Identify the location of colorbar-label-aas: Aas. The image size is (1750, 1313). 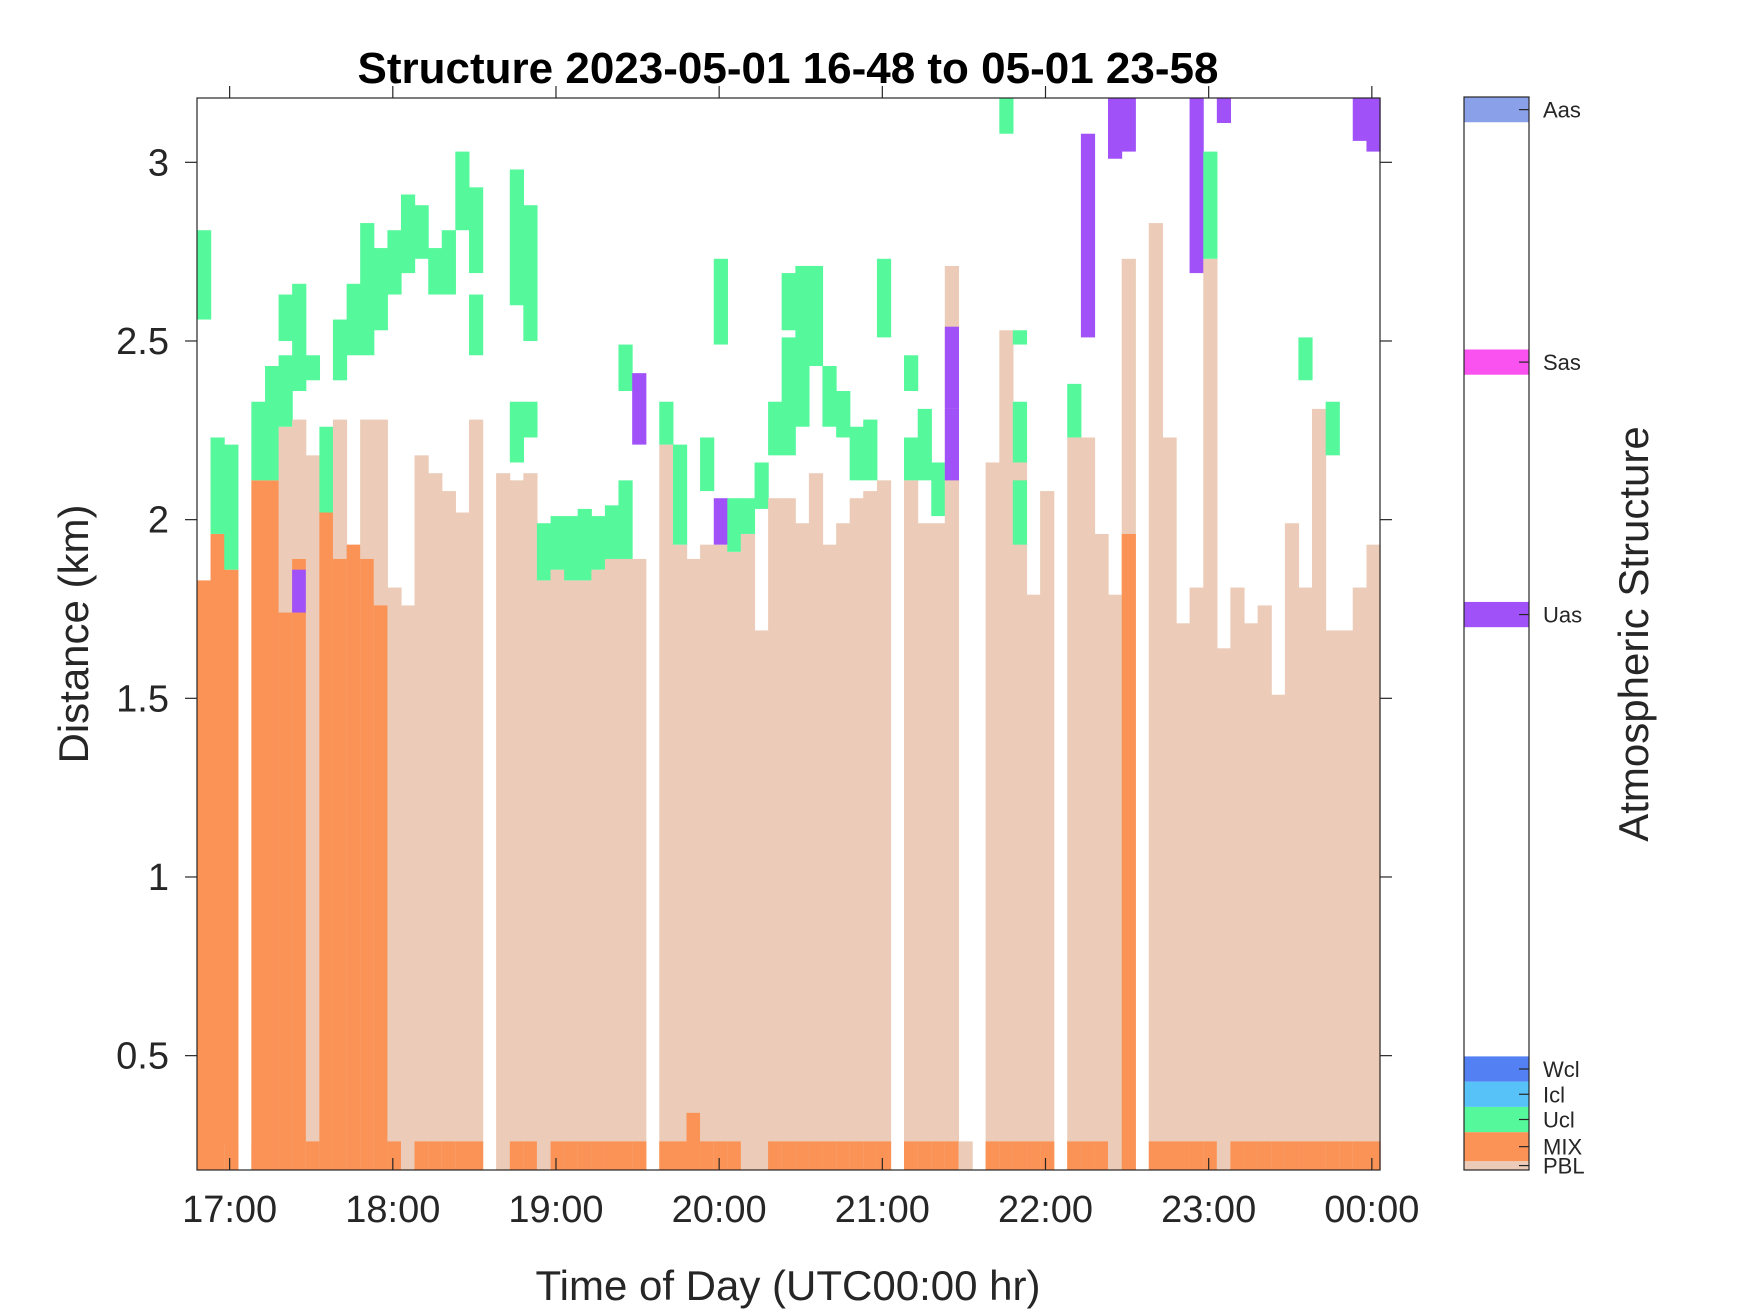
(1562, 110).